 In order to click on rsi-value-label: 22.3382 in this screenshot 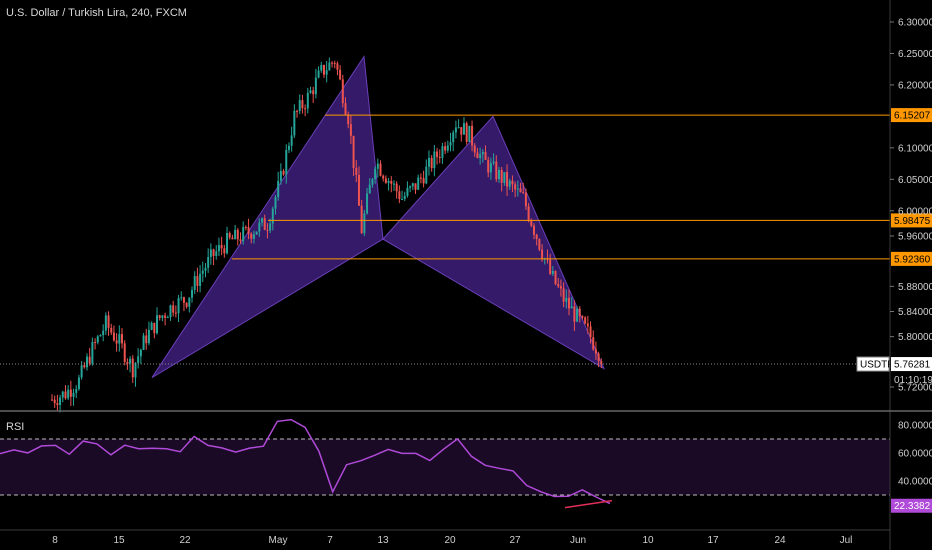, I will do `click(912, 506)`.